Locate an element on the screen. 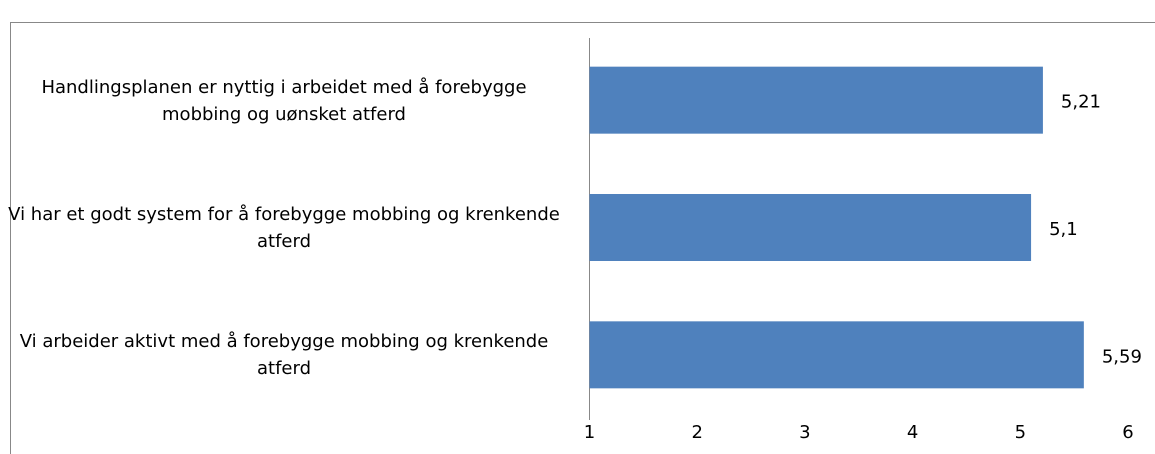 The height and width of the screenshot is (454, 1155). value-label: 5,1 is located at coordinates (1063, 229).